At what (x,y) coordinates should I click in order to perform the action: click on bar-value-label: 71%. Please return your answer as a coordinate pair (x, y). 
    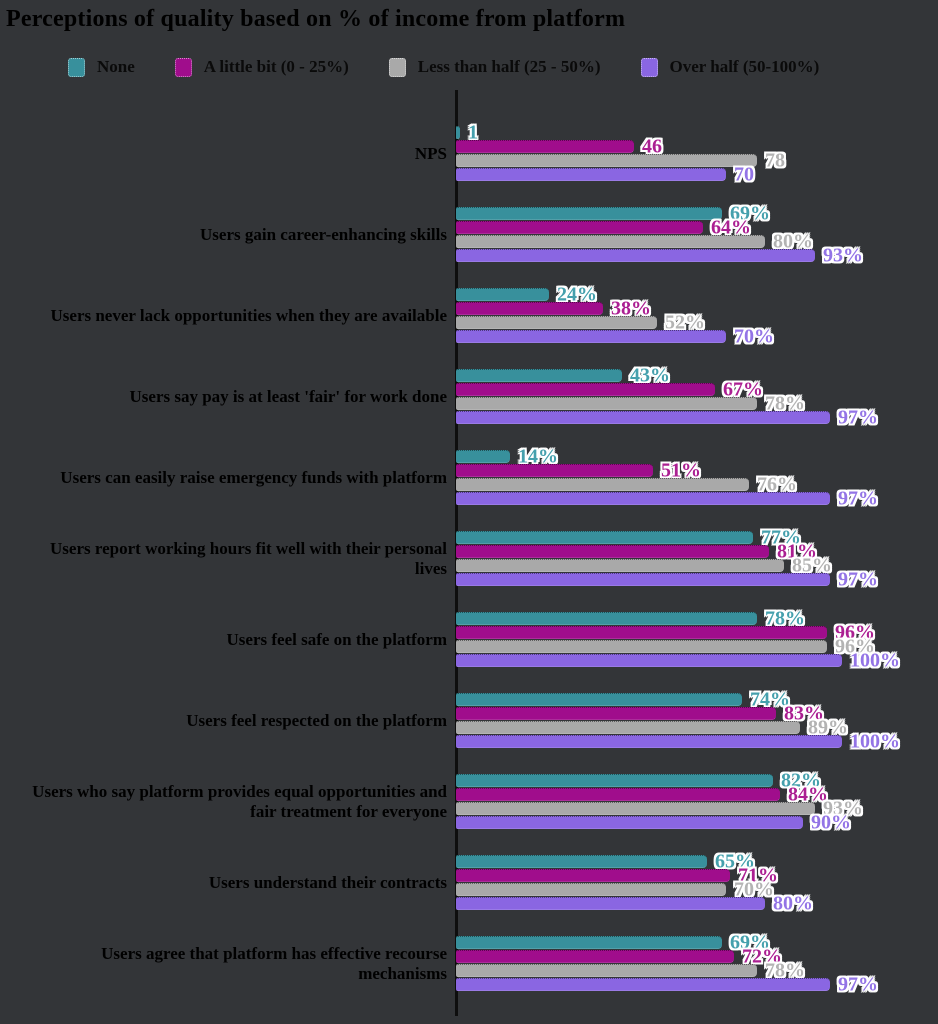
    Looking at the image, I should click on (758, 875).